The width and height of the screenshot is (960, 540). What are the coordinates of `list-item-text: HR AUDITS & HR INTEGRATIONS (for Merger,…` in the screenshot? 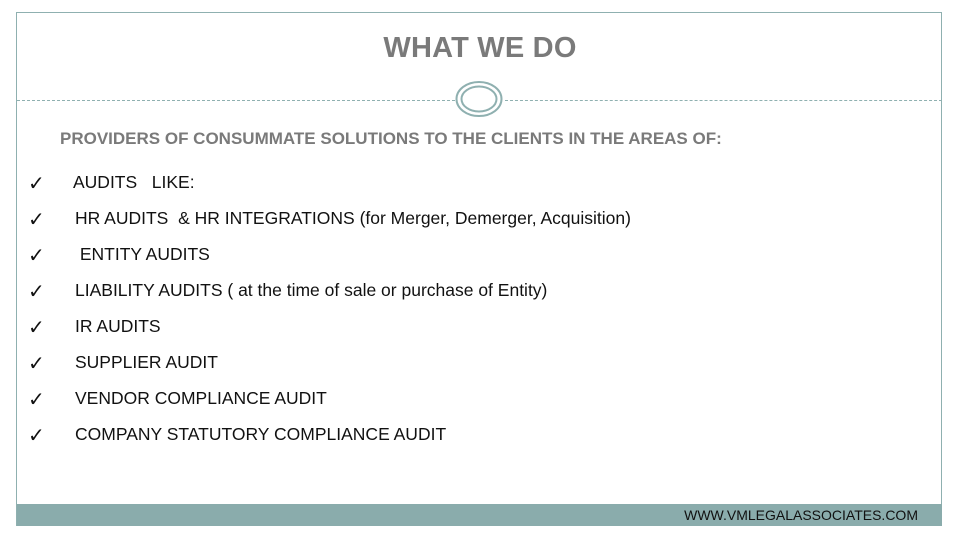 It's located at (353, 218).